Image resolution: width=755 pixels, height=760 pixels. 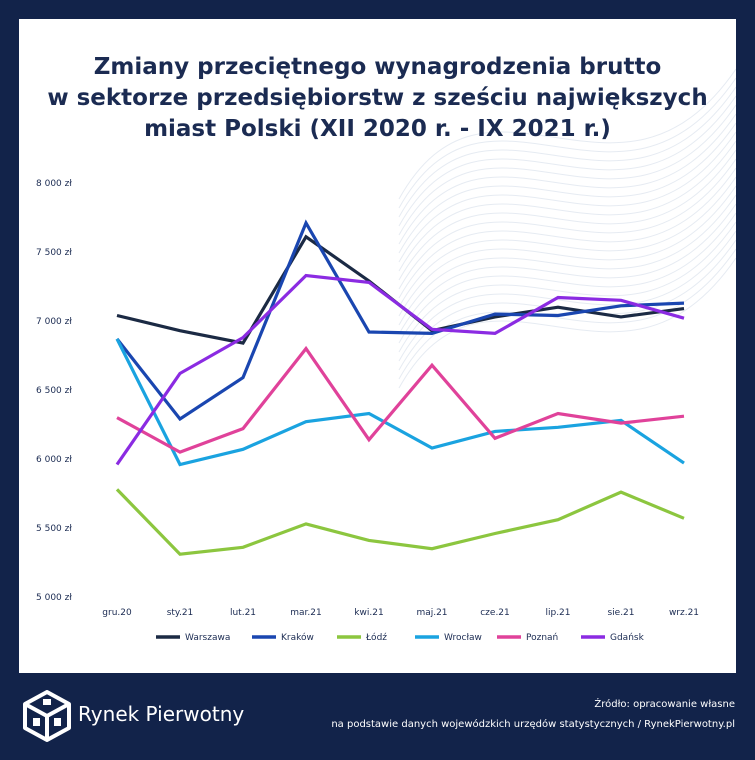 What do you see at coordinates (376, 637) in the screenshot?
I see `legend-label: Łódź` at bounding box center [376, 637].